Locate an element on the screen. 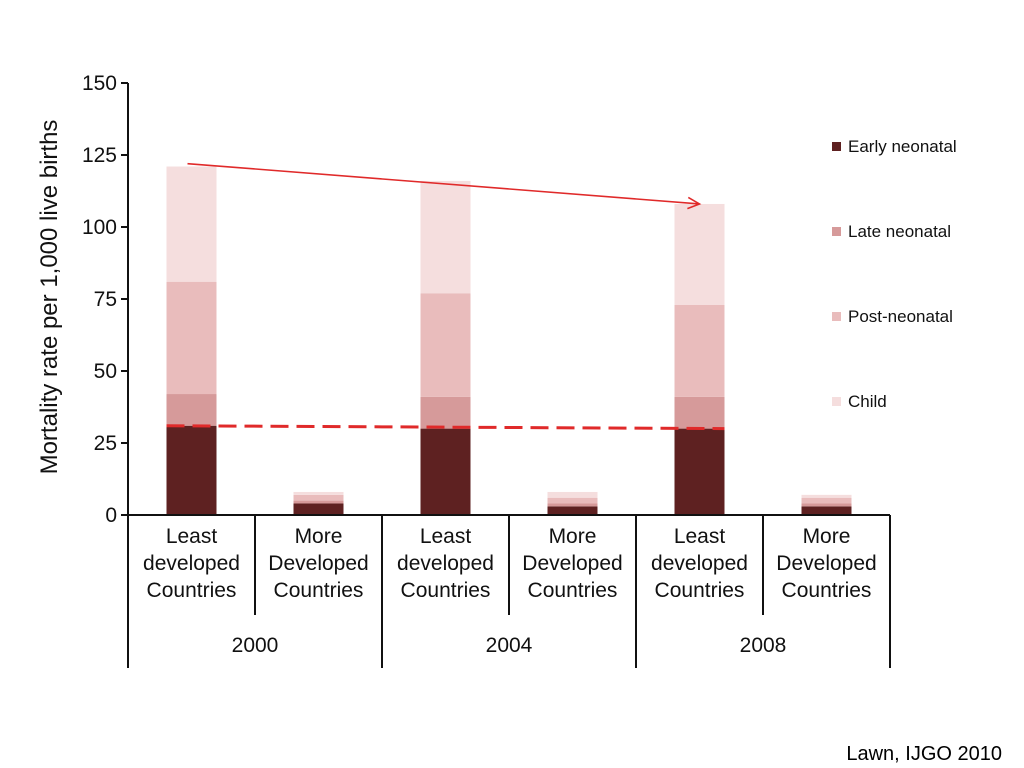 The height and width of the screenshot is (768, 1024). solid-trend-arrowhead is located at coordinates (694, 203).